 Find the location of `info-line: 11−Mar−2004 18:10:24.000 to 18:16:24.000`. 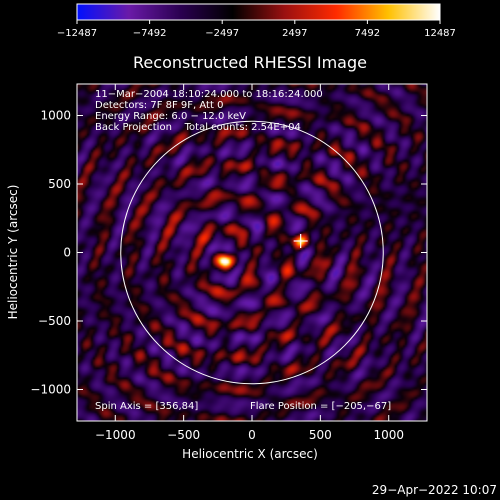

info-line: 11−Mar−2004 18:10:24.000 to 18:16:24.000 is located at coordinates (209, 94).